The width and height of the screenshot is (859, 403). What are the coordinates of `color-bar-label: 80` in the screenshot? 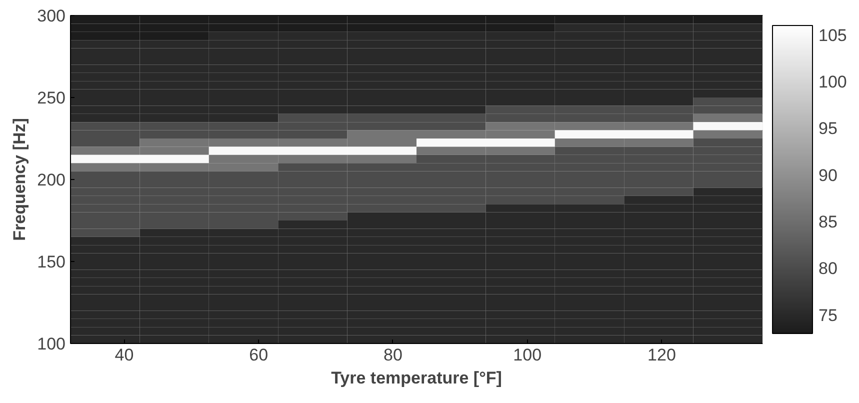 It's located at (828, 268).